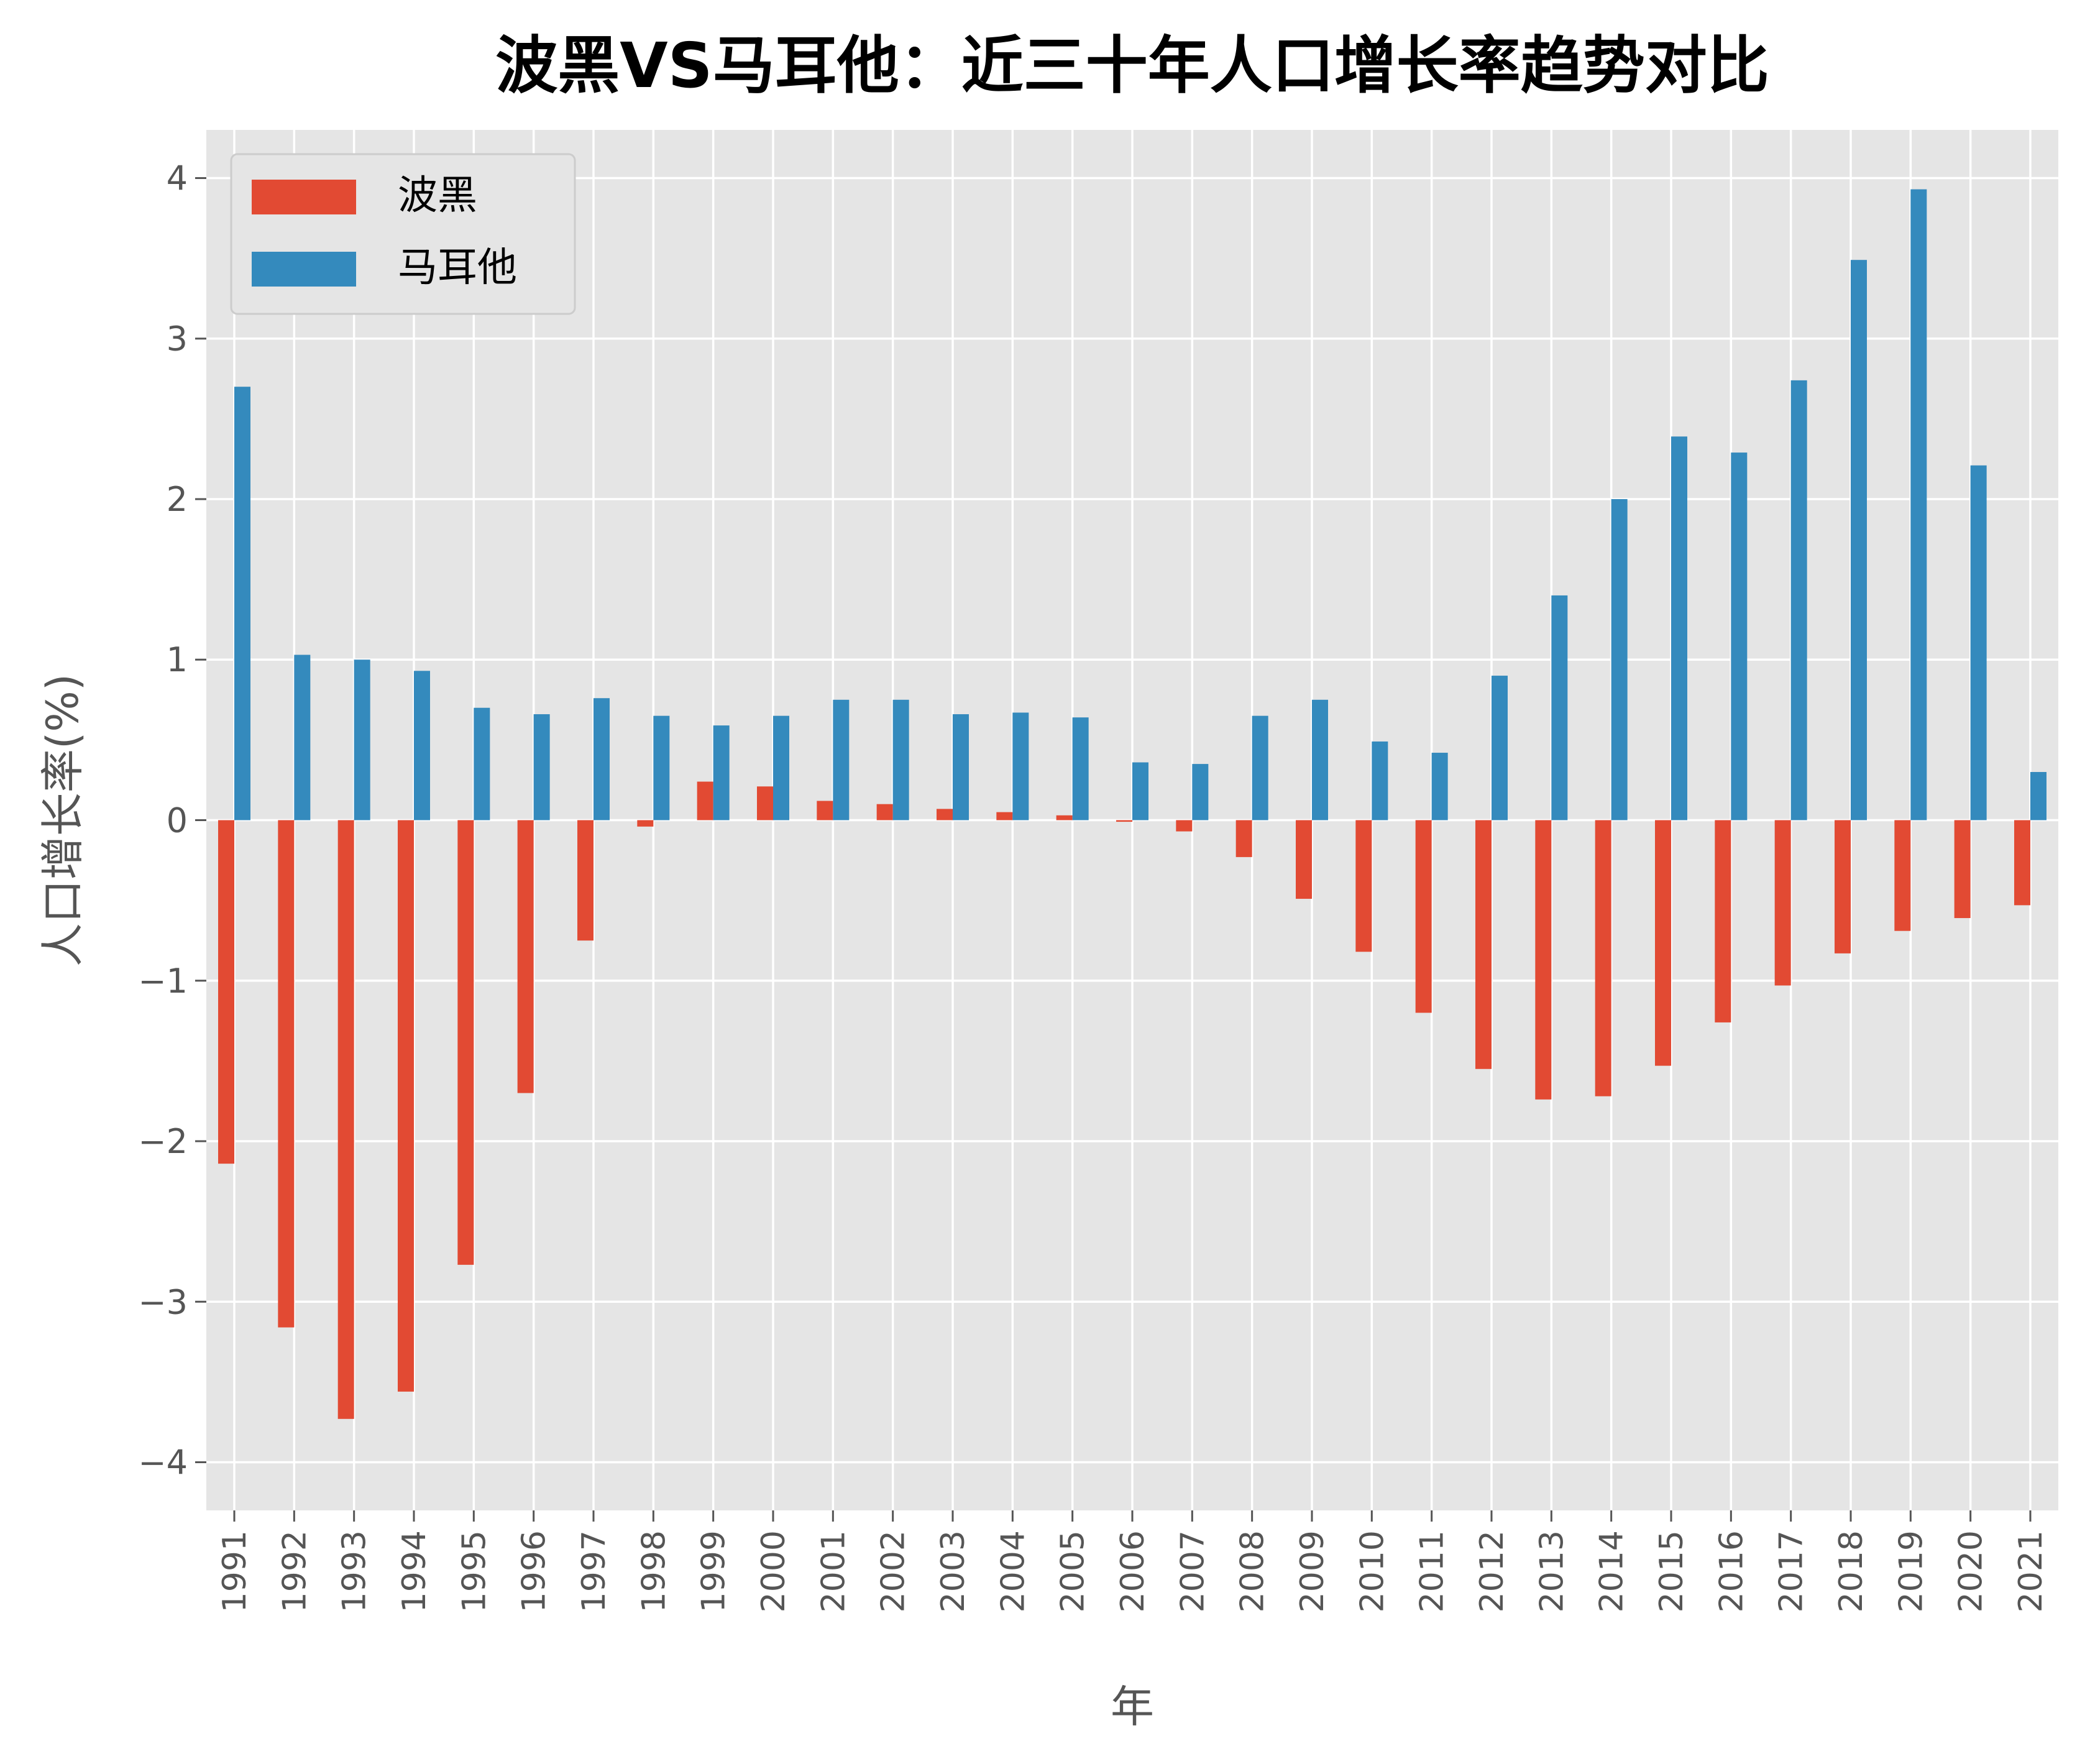 The height and width of the screenshot is (1764, 2090). What do you see at coordinates (1200, 792) in the screenshot?
I see `bar-malta-2007` at bounding box center [1200, 792].